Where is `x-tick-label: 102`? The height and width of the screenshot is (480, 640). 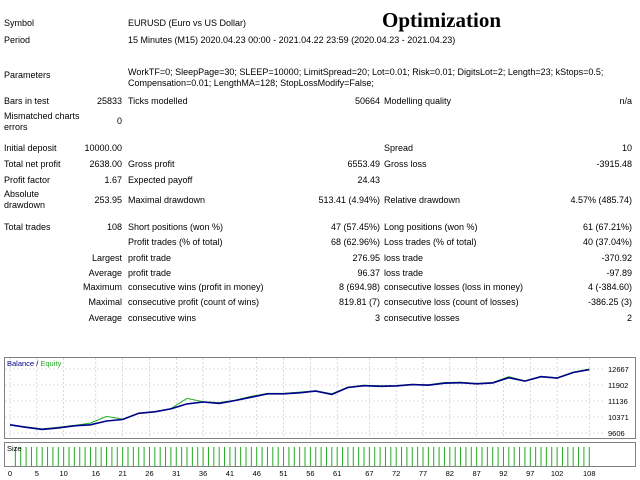
x-tick-label: 102 is located at coordinates (557, 473).